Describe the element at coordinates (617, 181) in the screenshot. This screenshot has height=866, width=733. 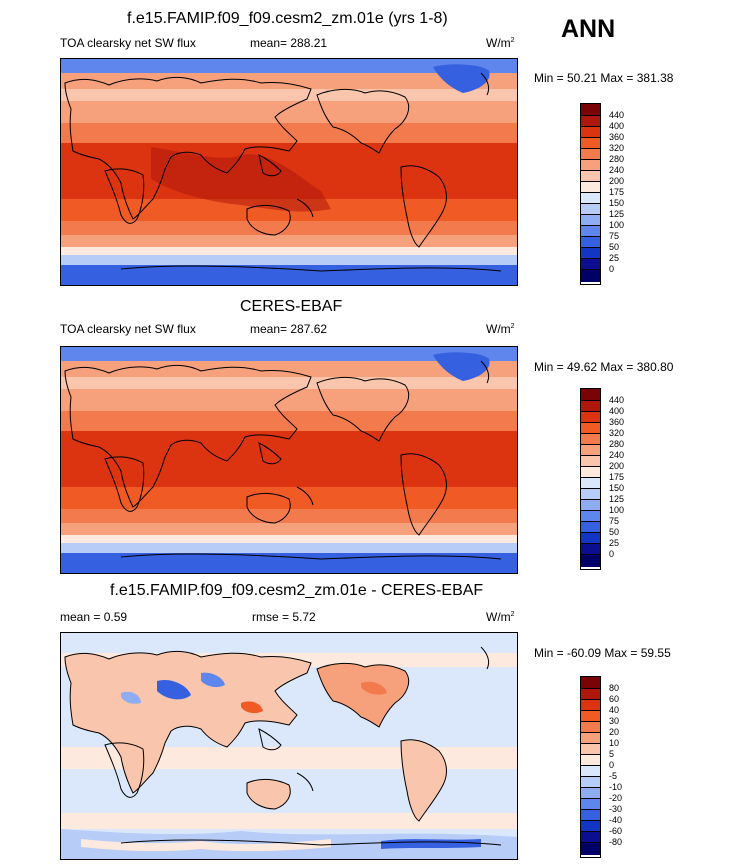
I see `panel1-tick: 200` at that location.